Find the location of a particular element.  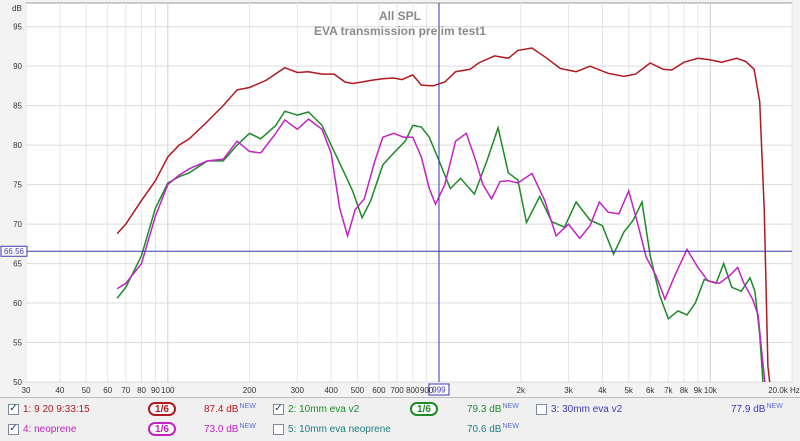

legend-item-5: 5: 10mm eva neoprene is located at coordinates (332, 429).